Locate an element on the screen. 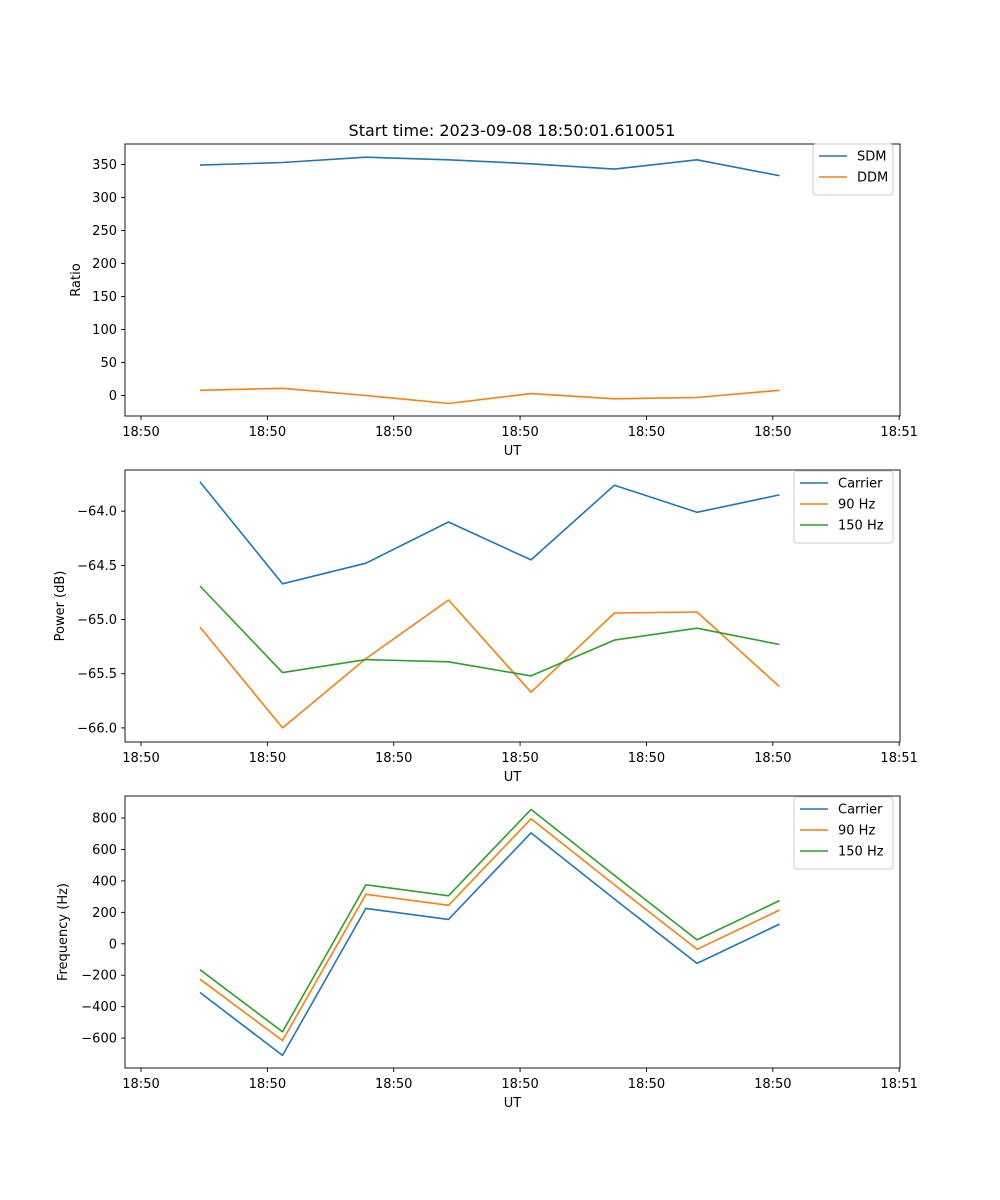 This screenshot has width=1000, height=1200. y-axis-label: Power (dB) is located at coordinates (60, 606).